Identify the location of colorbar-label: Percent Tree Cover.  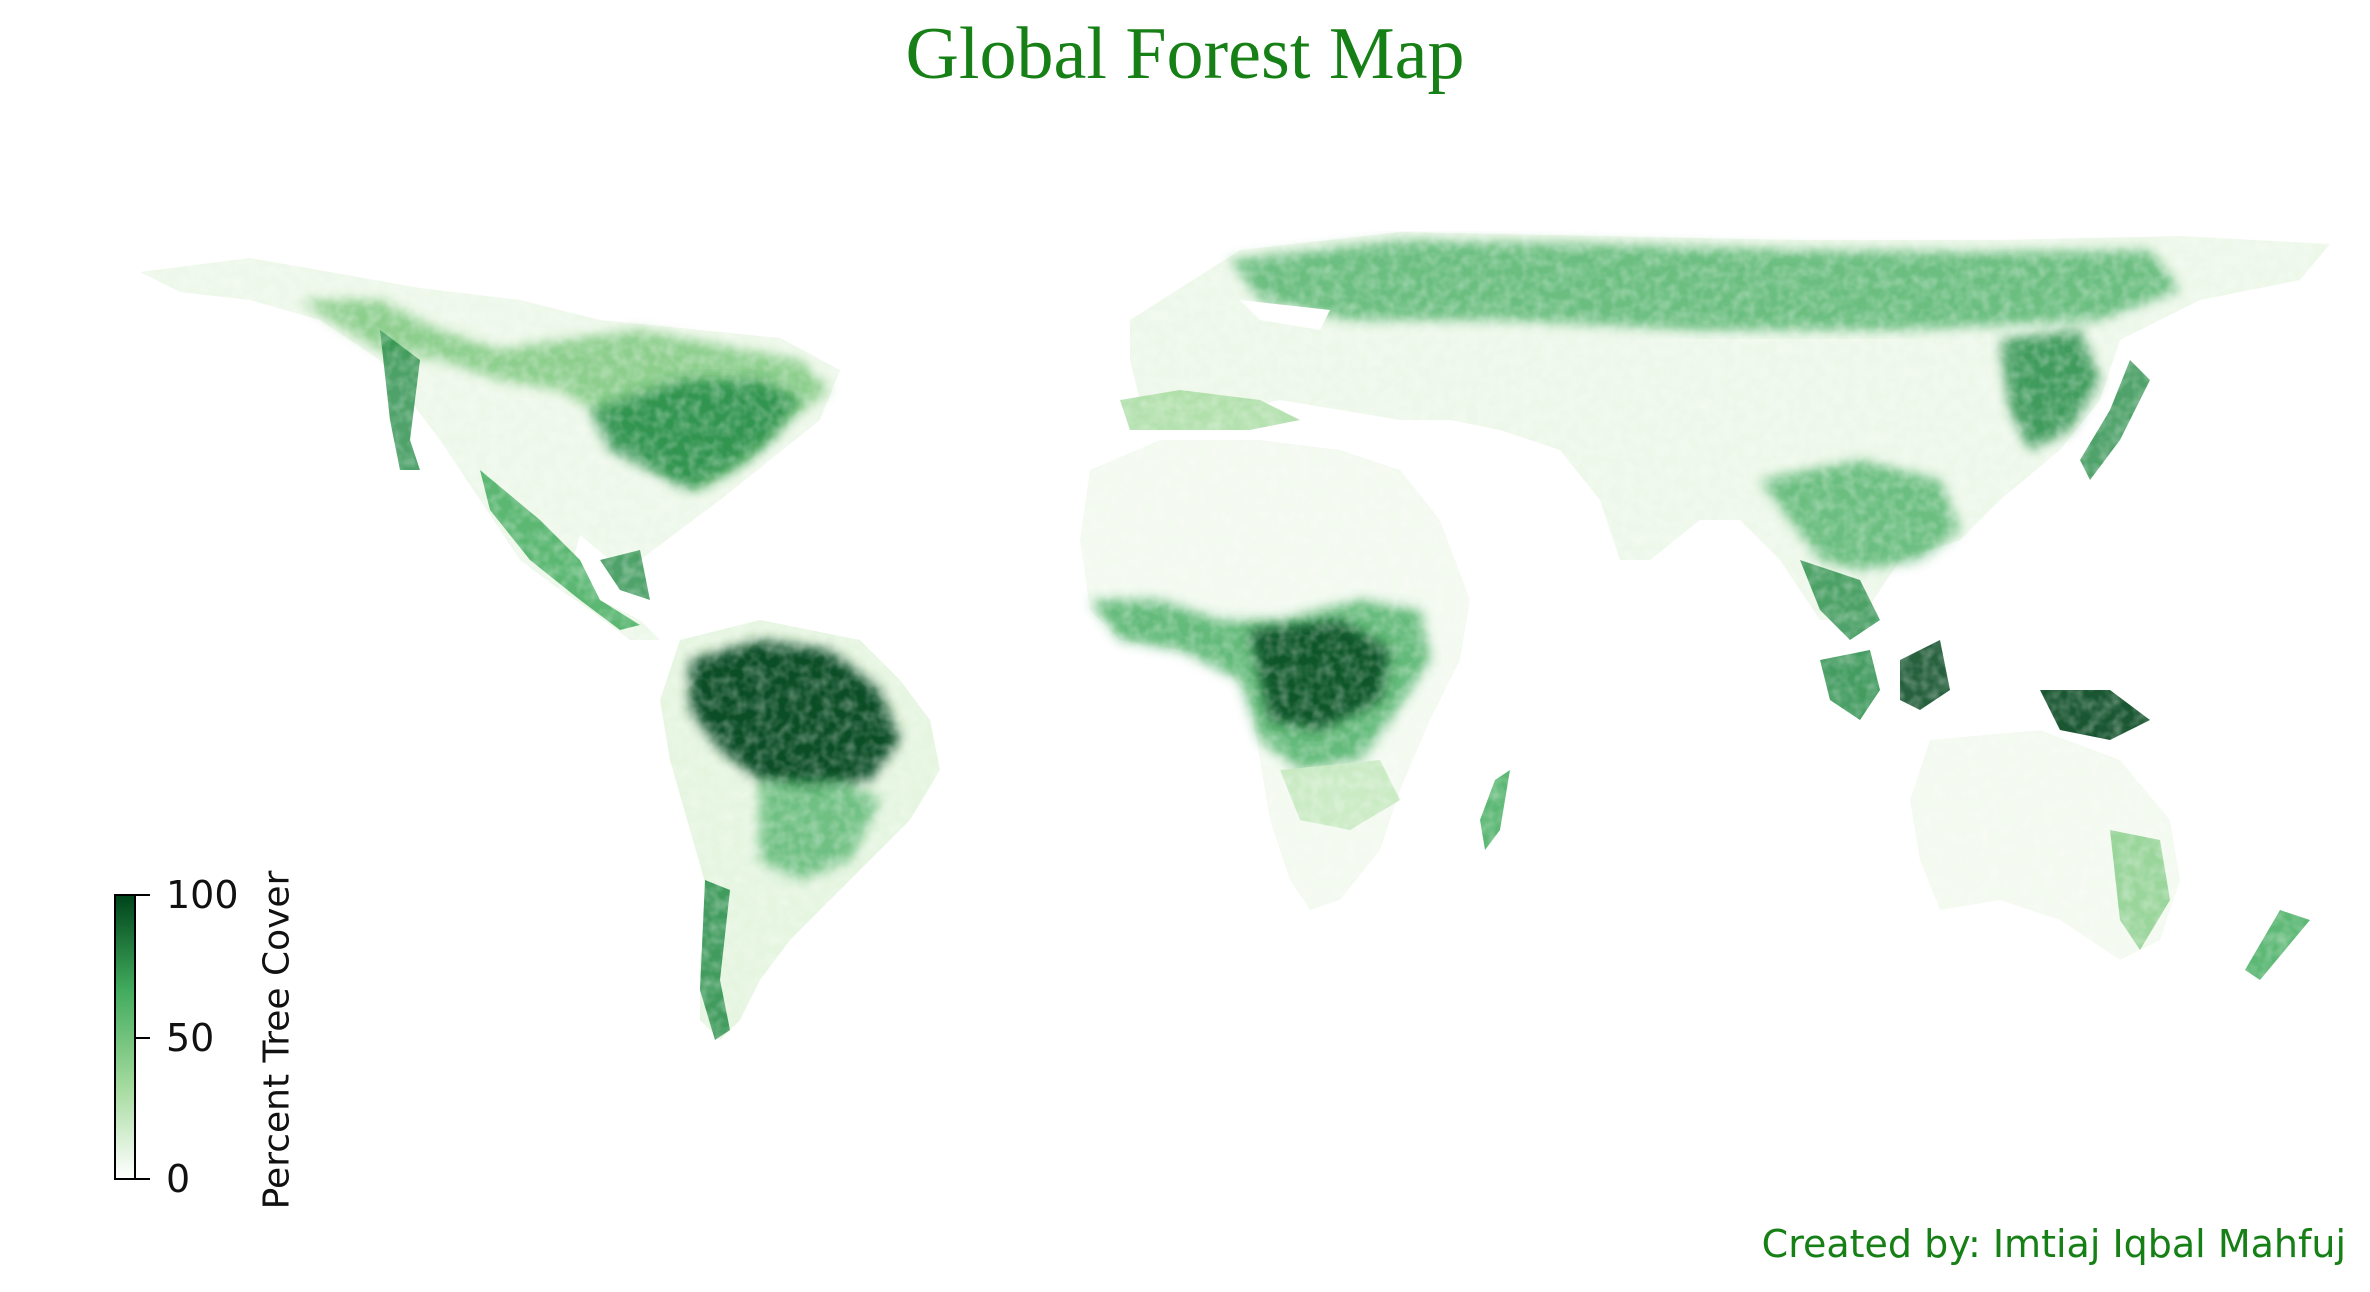
(277, 1040).